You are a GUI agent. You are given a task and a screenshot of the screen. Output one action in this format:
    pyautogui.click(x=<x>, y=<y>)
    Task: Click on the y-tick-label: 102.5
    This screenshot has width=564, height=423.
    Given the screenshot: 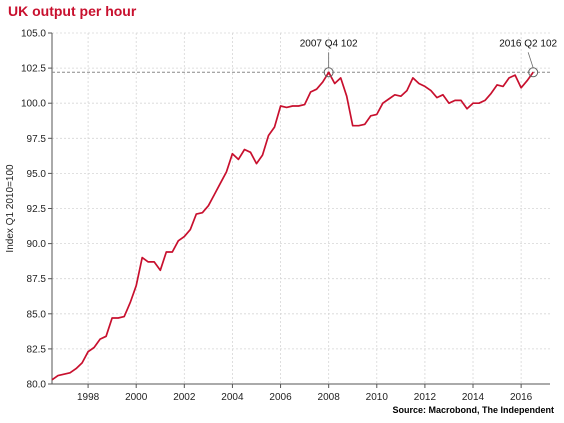 What is the action you would take?
    pyautogui.click(x=33, y=69)
    